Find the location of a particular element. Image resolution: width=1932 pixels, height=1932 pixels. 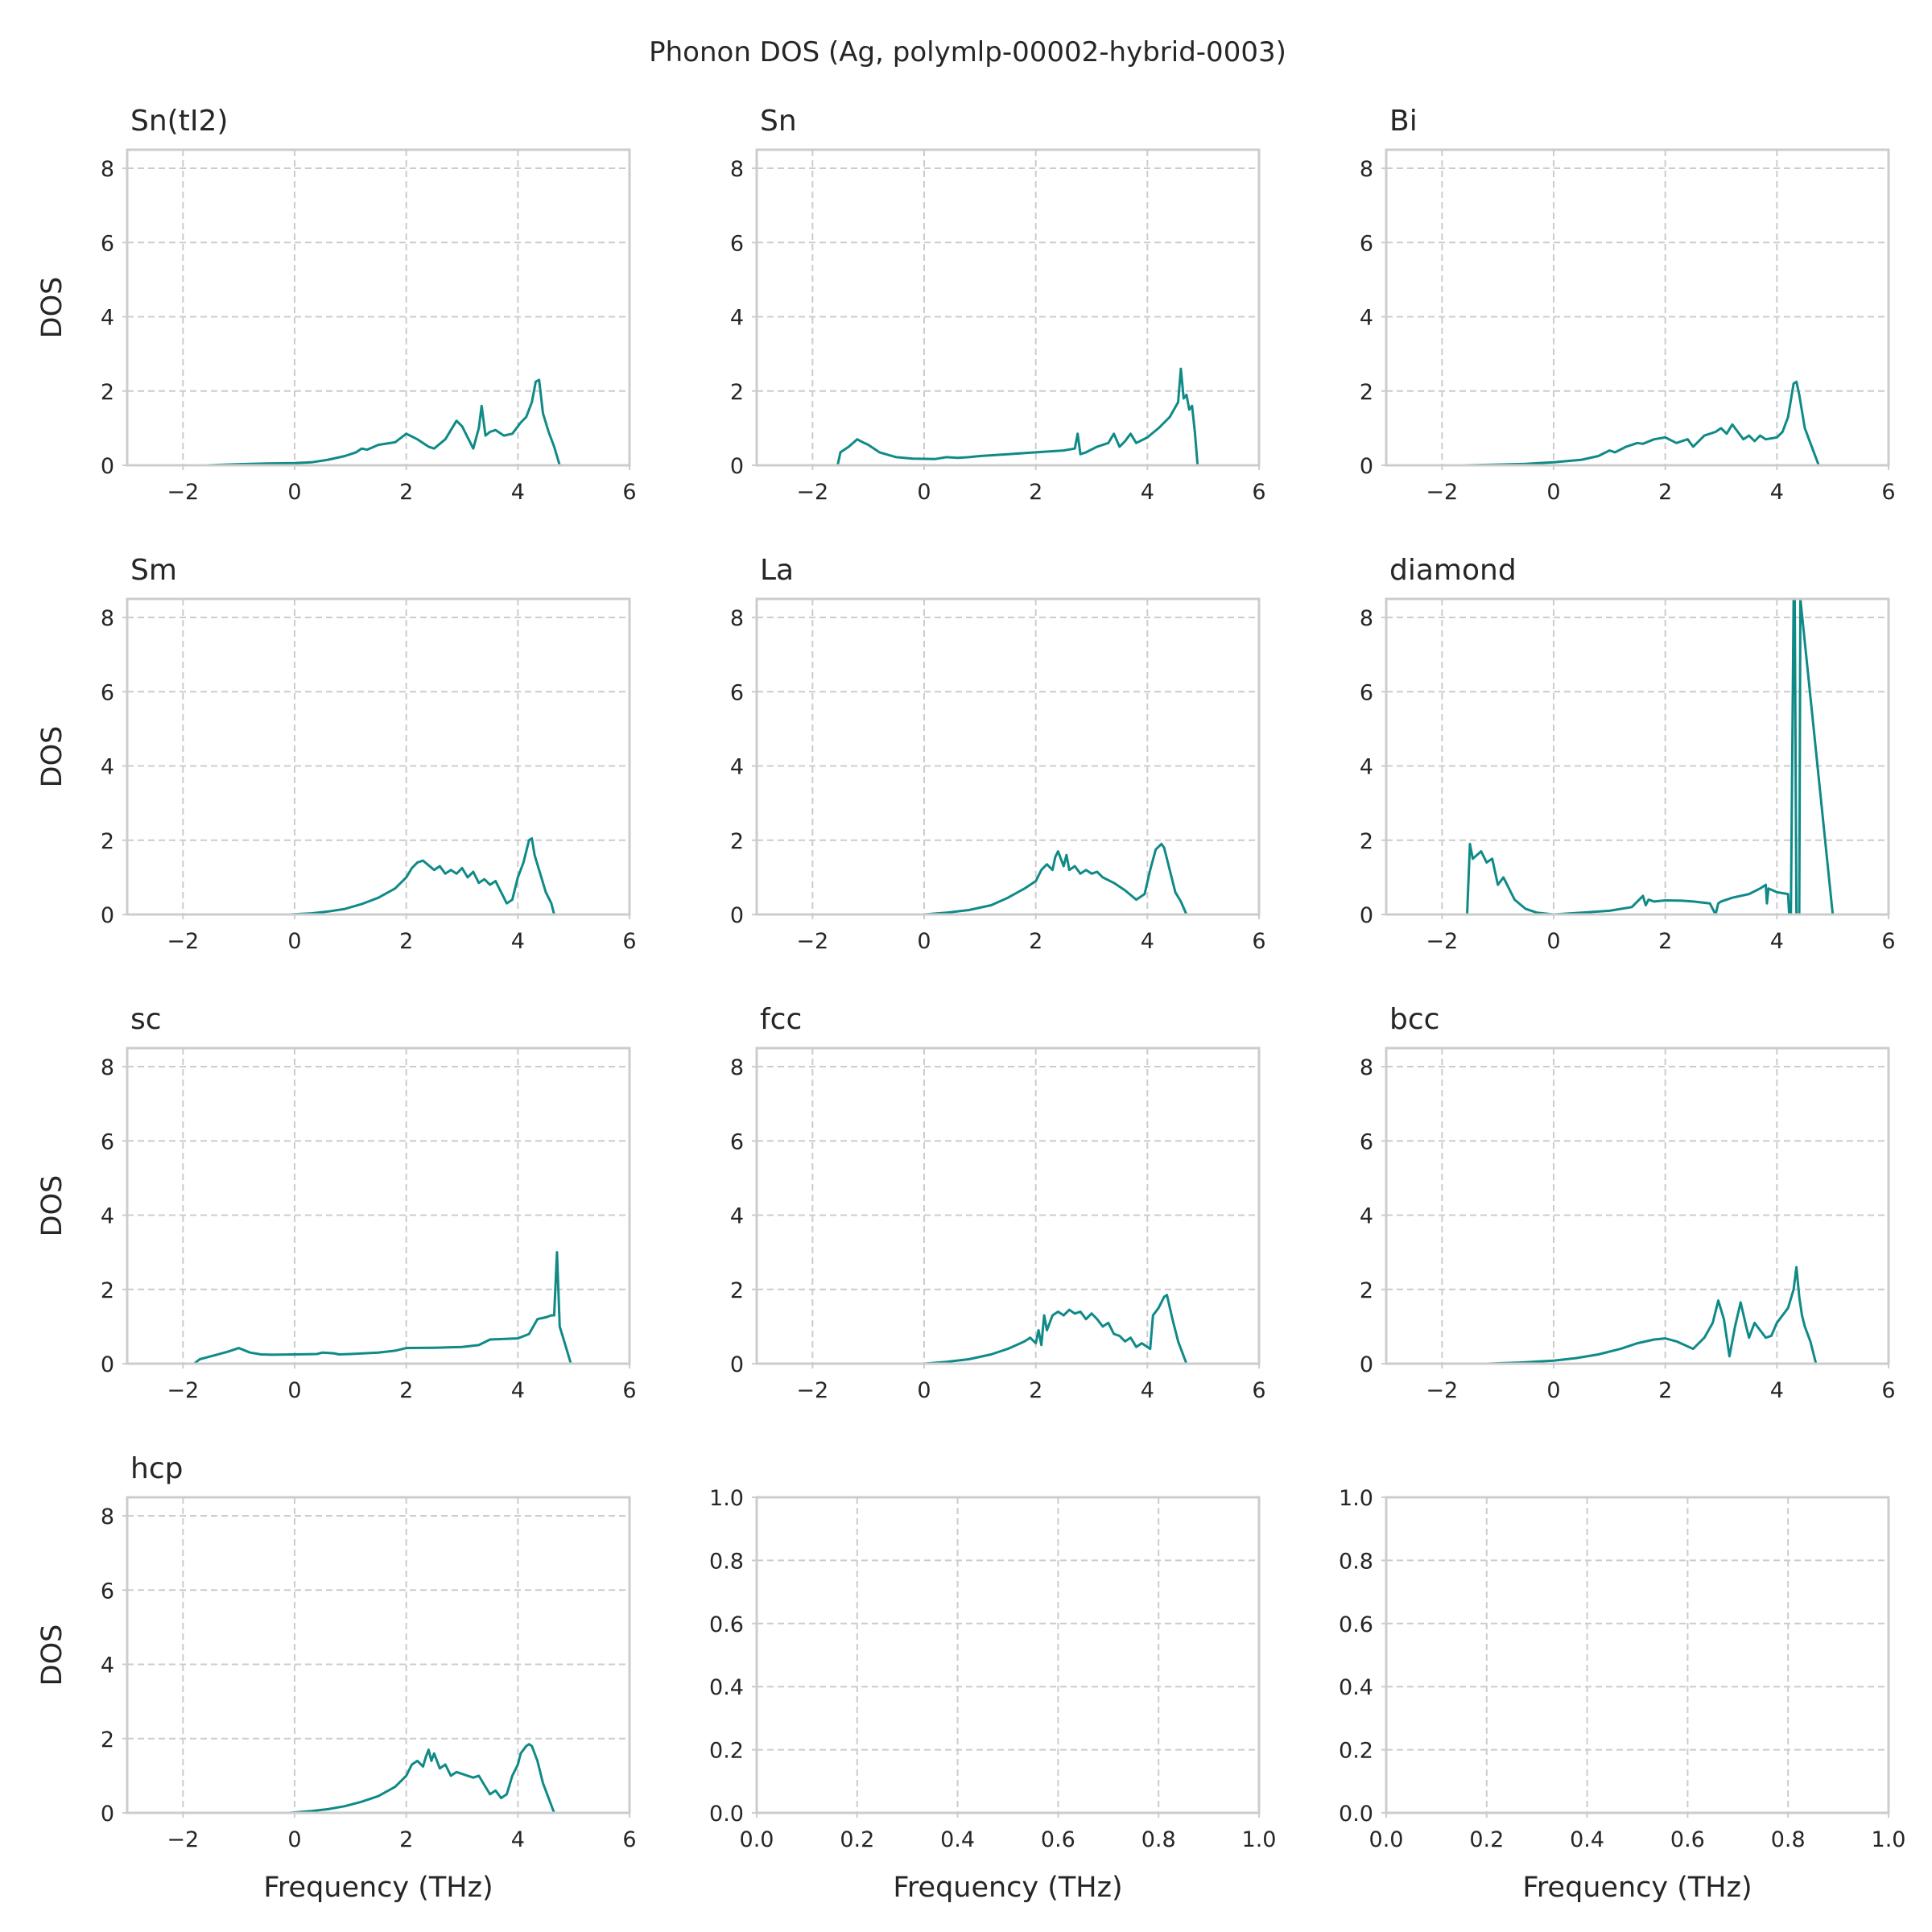

y-axis-label: DOS is located at coordinates (52, 1655).